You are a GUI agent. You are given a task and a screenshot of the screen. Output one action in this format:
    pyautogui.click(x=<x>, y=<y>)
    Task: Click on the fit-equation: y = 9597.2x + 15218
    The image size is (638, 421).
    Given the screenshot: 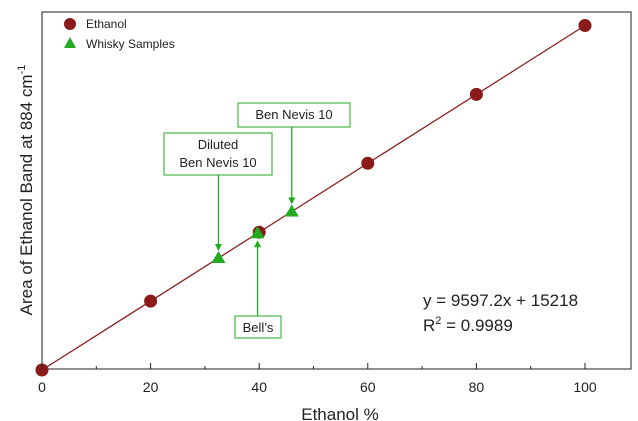 What is the action you would take?
    pyautogui.click(x=500, y=300)
    